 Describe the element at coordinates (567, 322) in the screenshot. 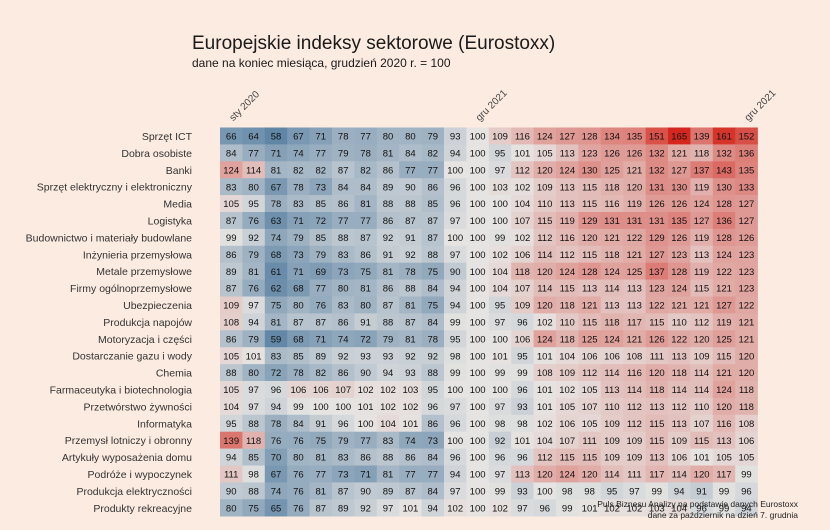

I see `cell-value-label: 110` at that location.